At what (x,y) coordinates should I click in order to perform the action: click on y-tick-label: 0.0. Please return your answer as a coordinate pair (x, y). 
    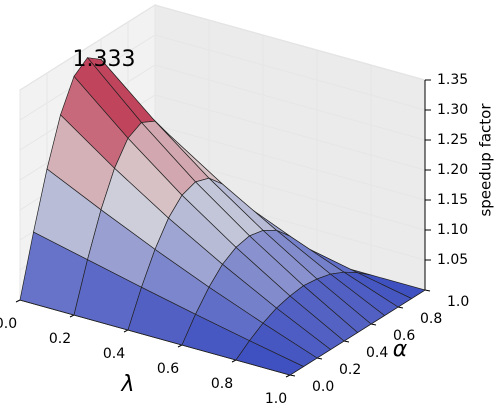
    Looking at the image, I should click on (323, 387).